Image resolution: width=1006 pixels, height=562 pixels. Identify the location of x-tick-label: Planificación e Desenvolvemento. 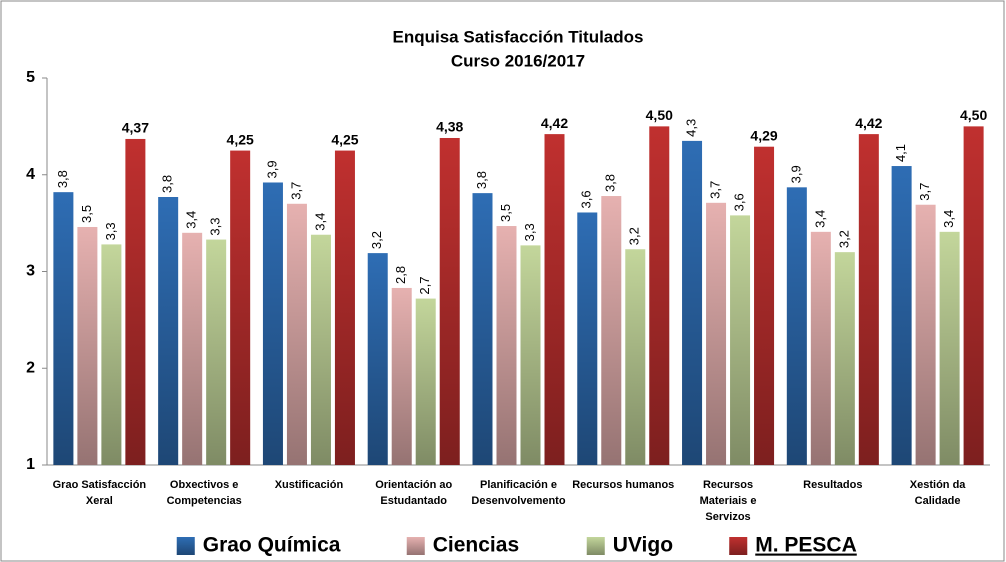
(518, 493).